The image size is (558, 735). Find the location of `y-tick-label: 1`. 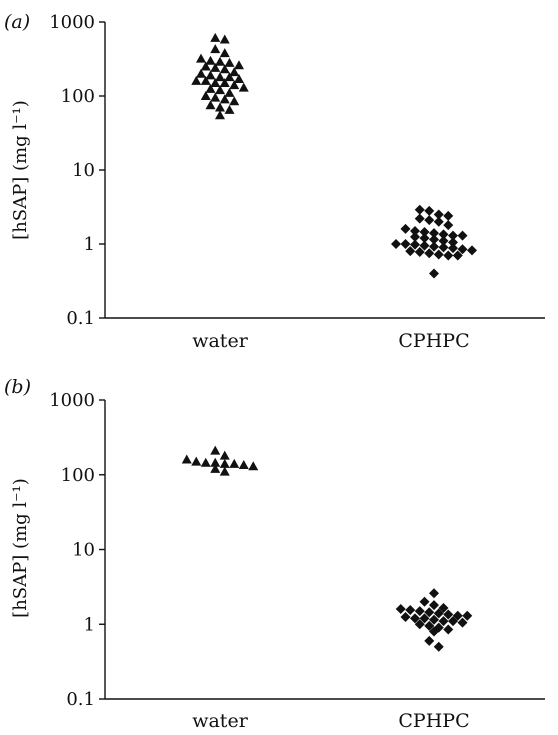

y-tick-label: 1 is located at coordinates (89, 624).